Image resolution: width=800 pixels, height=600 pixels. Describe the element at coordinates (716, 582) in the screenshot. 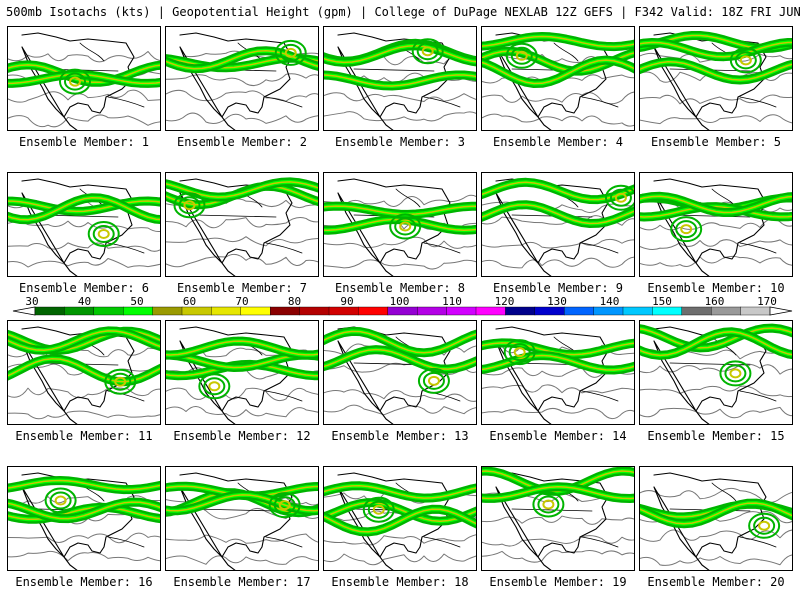

I see `ensemble-member-label: Ensemble Member: 20` at that location.